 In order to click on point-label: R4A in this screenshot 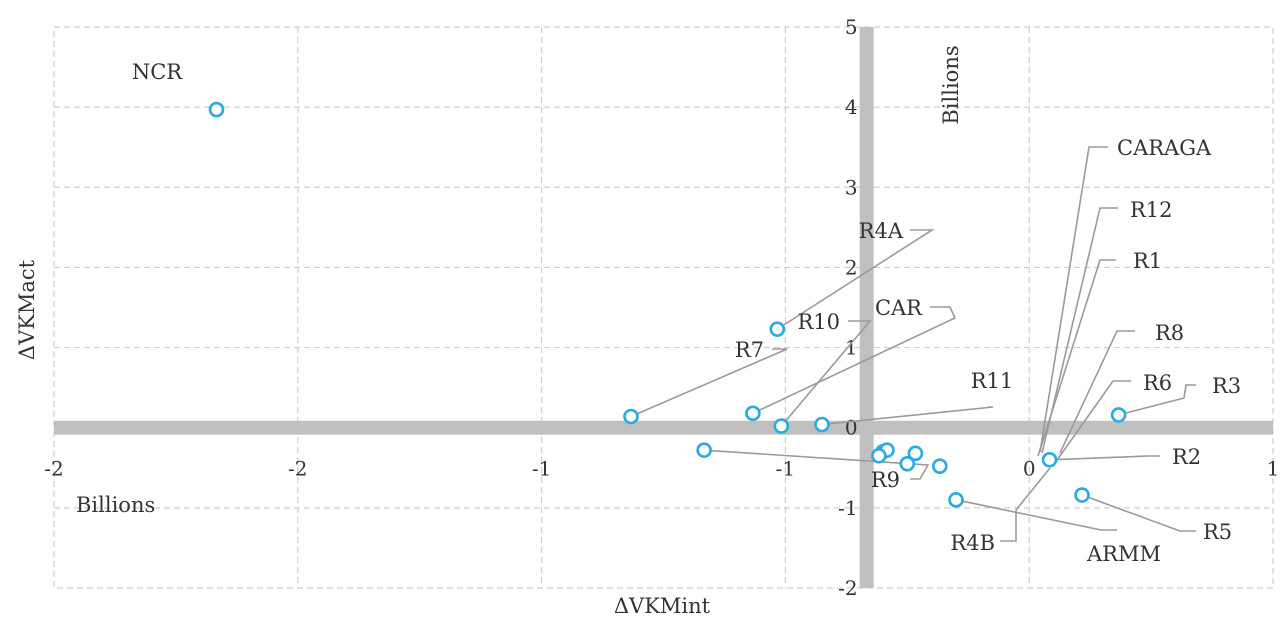, I will do `click(881, 231)`.